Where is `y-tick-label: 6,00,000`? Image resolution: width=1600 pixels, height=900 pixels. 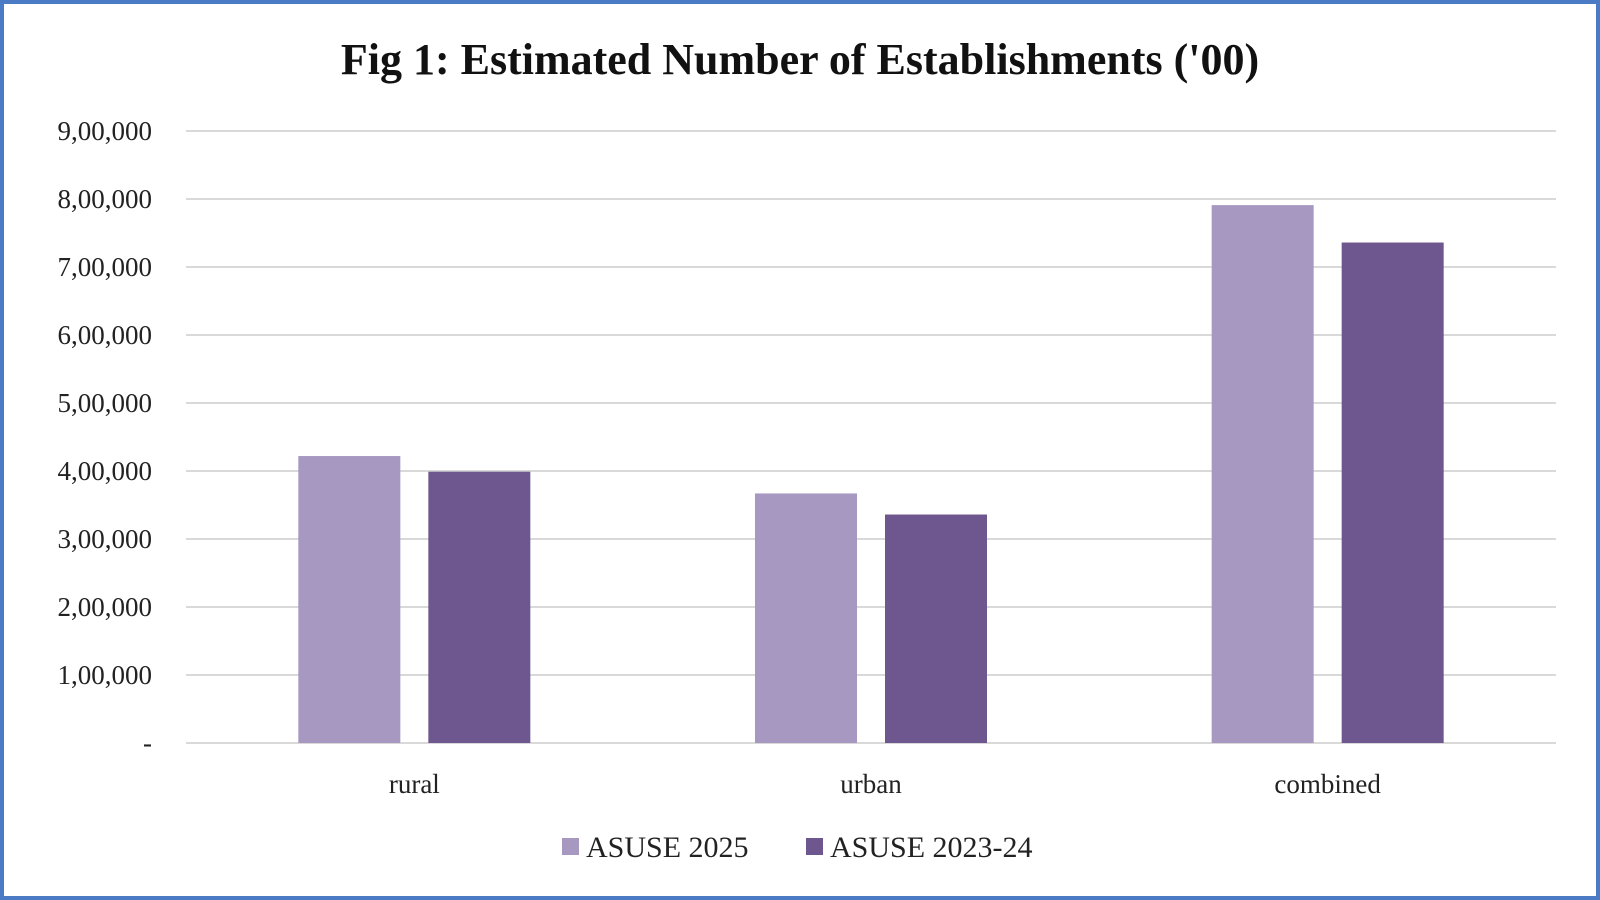 y-tick-label: 6,00,000 is located at coordinates (105, 335).